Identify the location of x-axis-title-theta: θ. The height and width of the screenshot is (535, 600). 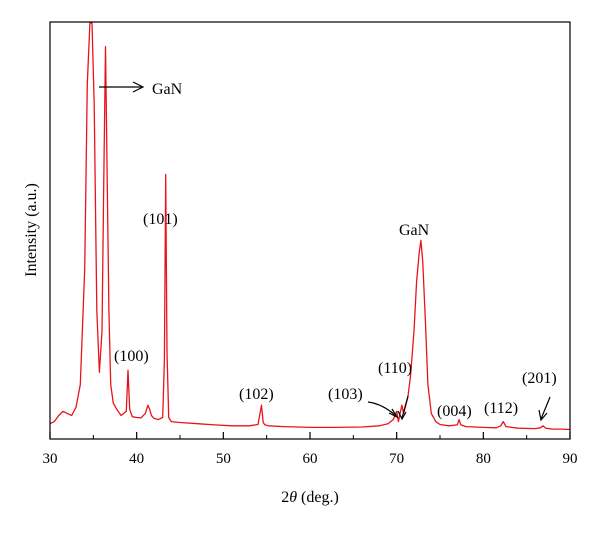
(293, 497).